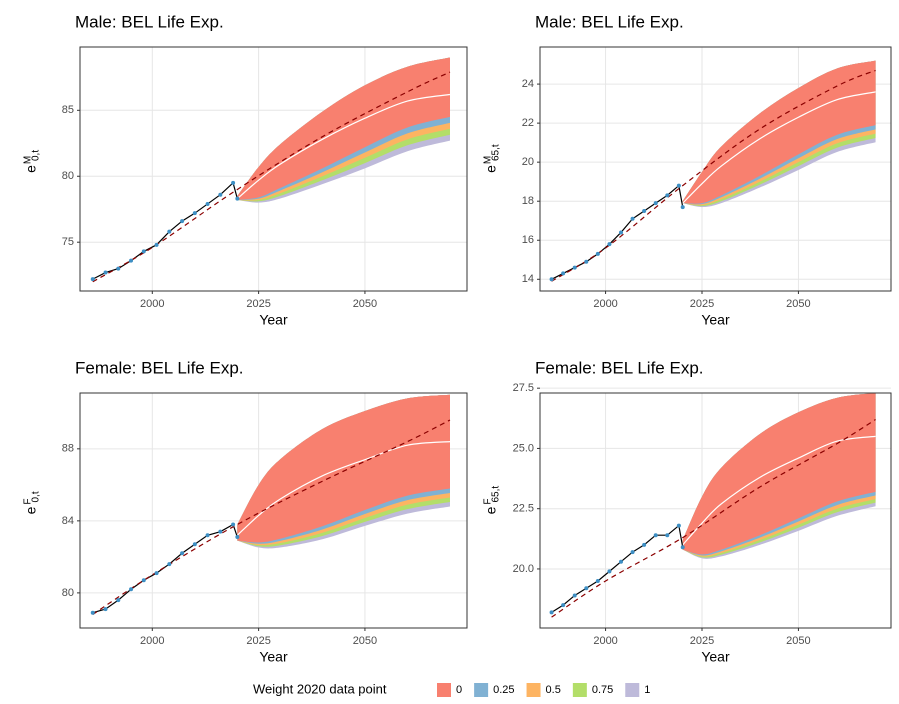  What do you see at coordinates (528, 84) in the screenshot?
I see `y-tick-label: 24` at bounding box center [528, 84].